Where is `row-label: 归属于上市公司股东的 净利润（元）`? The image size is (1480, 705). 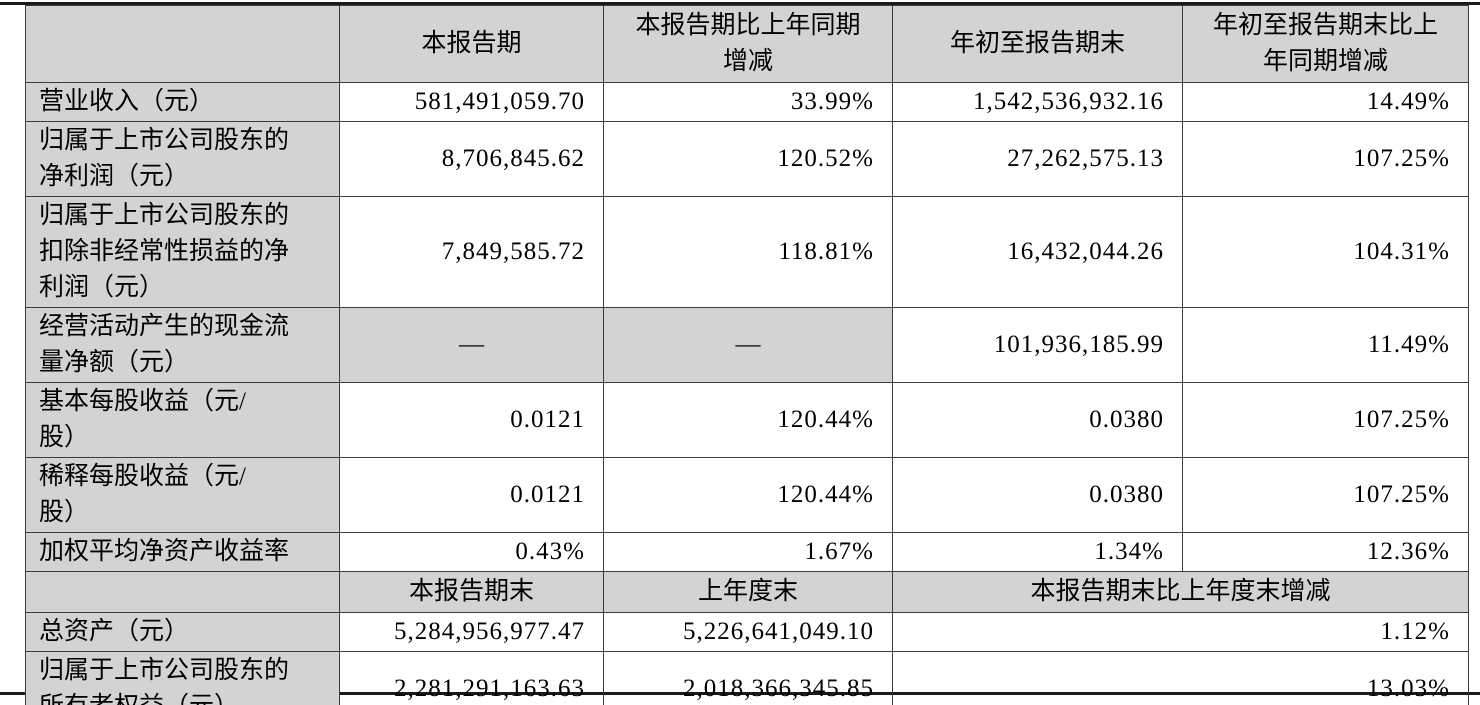
row-label: 归属于上市公司股东的 净利润（元） is located at coordinates (182, 159).